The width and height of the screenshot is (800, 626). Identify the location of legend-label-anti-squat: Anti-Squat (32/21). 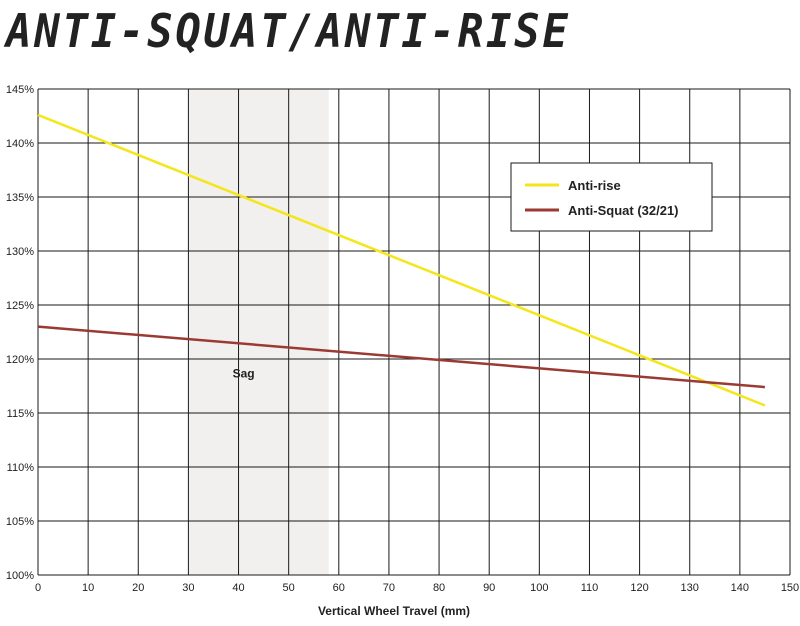
(623, 210).